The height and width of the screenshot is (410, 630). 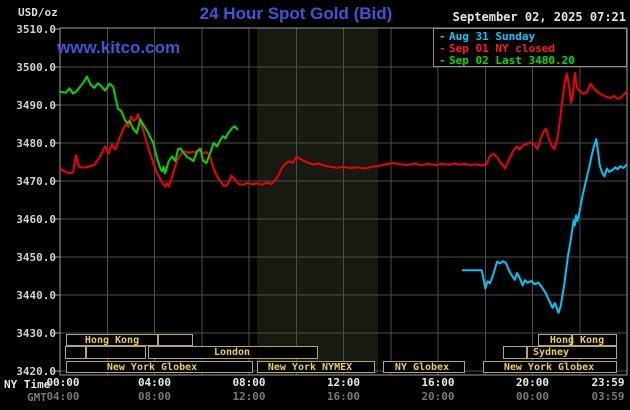 What do you see at coordinates (63, 396) in the screenshot?
I see `x-tick-gmt: 04:00` at bounding box center [63, 396].